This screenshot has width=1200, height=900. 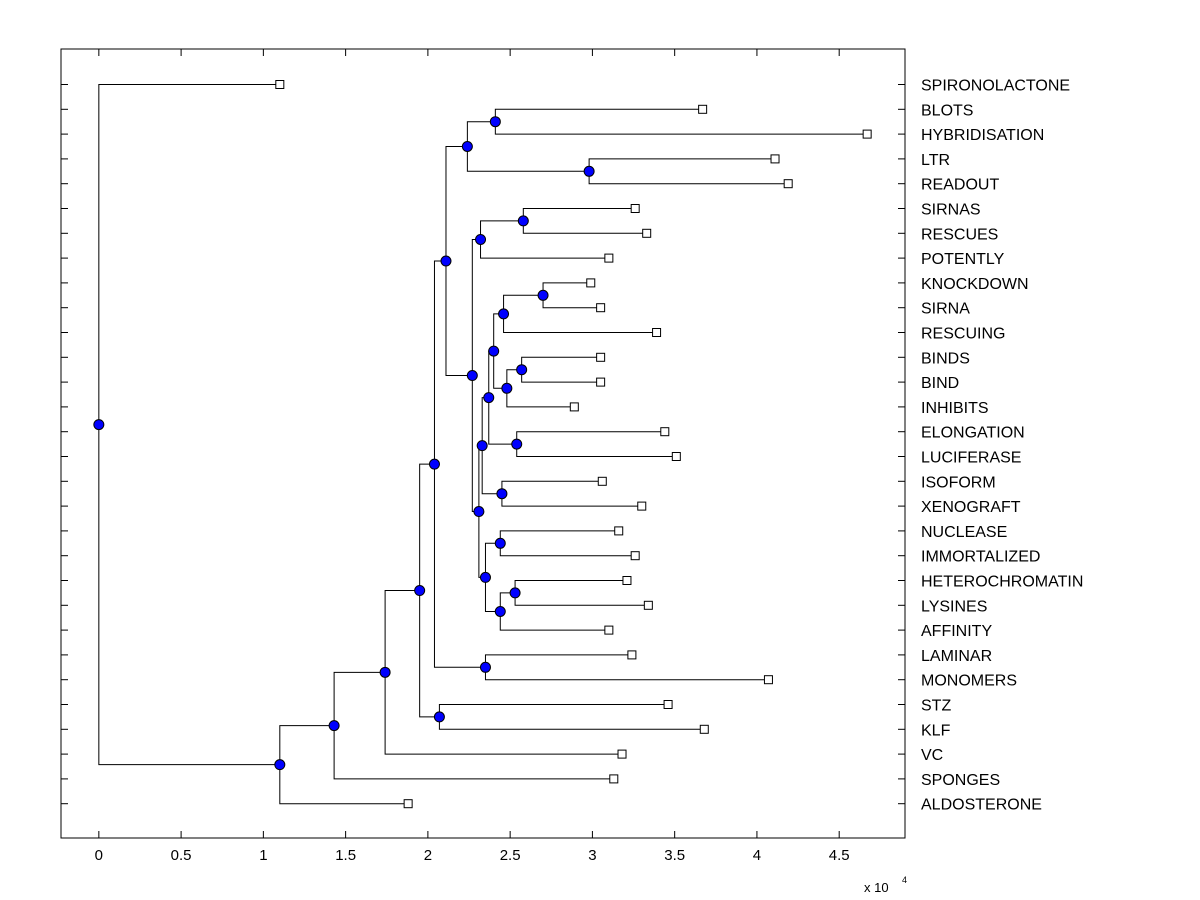 What do you see at coordinates (876, 887) in the screenshot?
I see `x-exponent-label: x 10` at bounding box center [876, 887].